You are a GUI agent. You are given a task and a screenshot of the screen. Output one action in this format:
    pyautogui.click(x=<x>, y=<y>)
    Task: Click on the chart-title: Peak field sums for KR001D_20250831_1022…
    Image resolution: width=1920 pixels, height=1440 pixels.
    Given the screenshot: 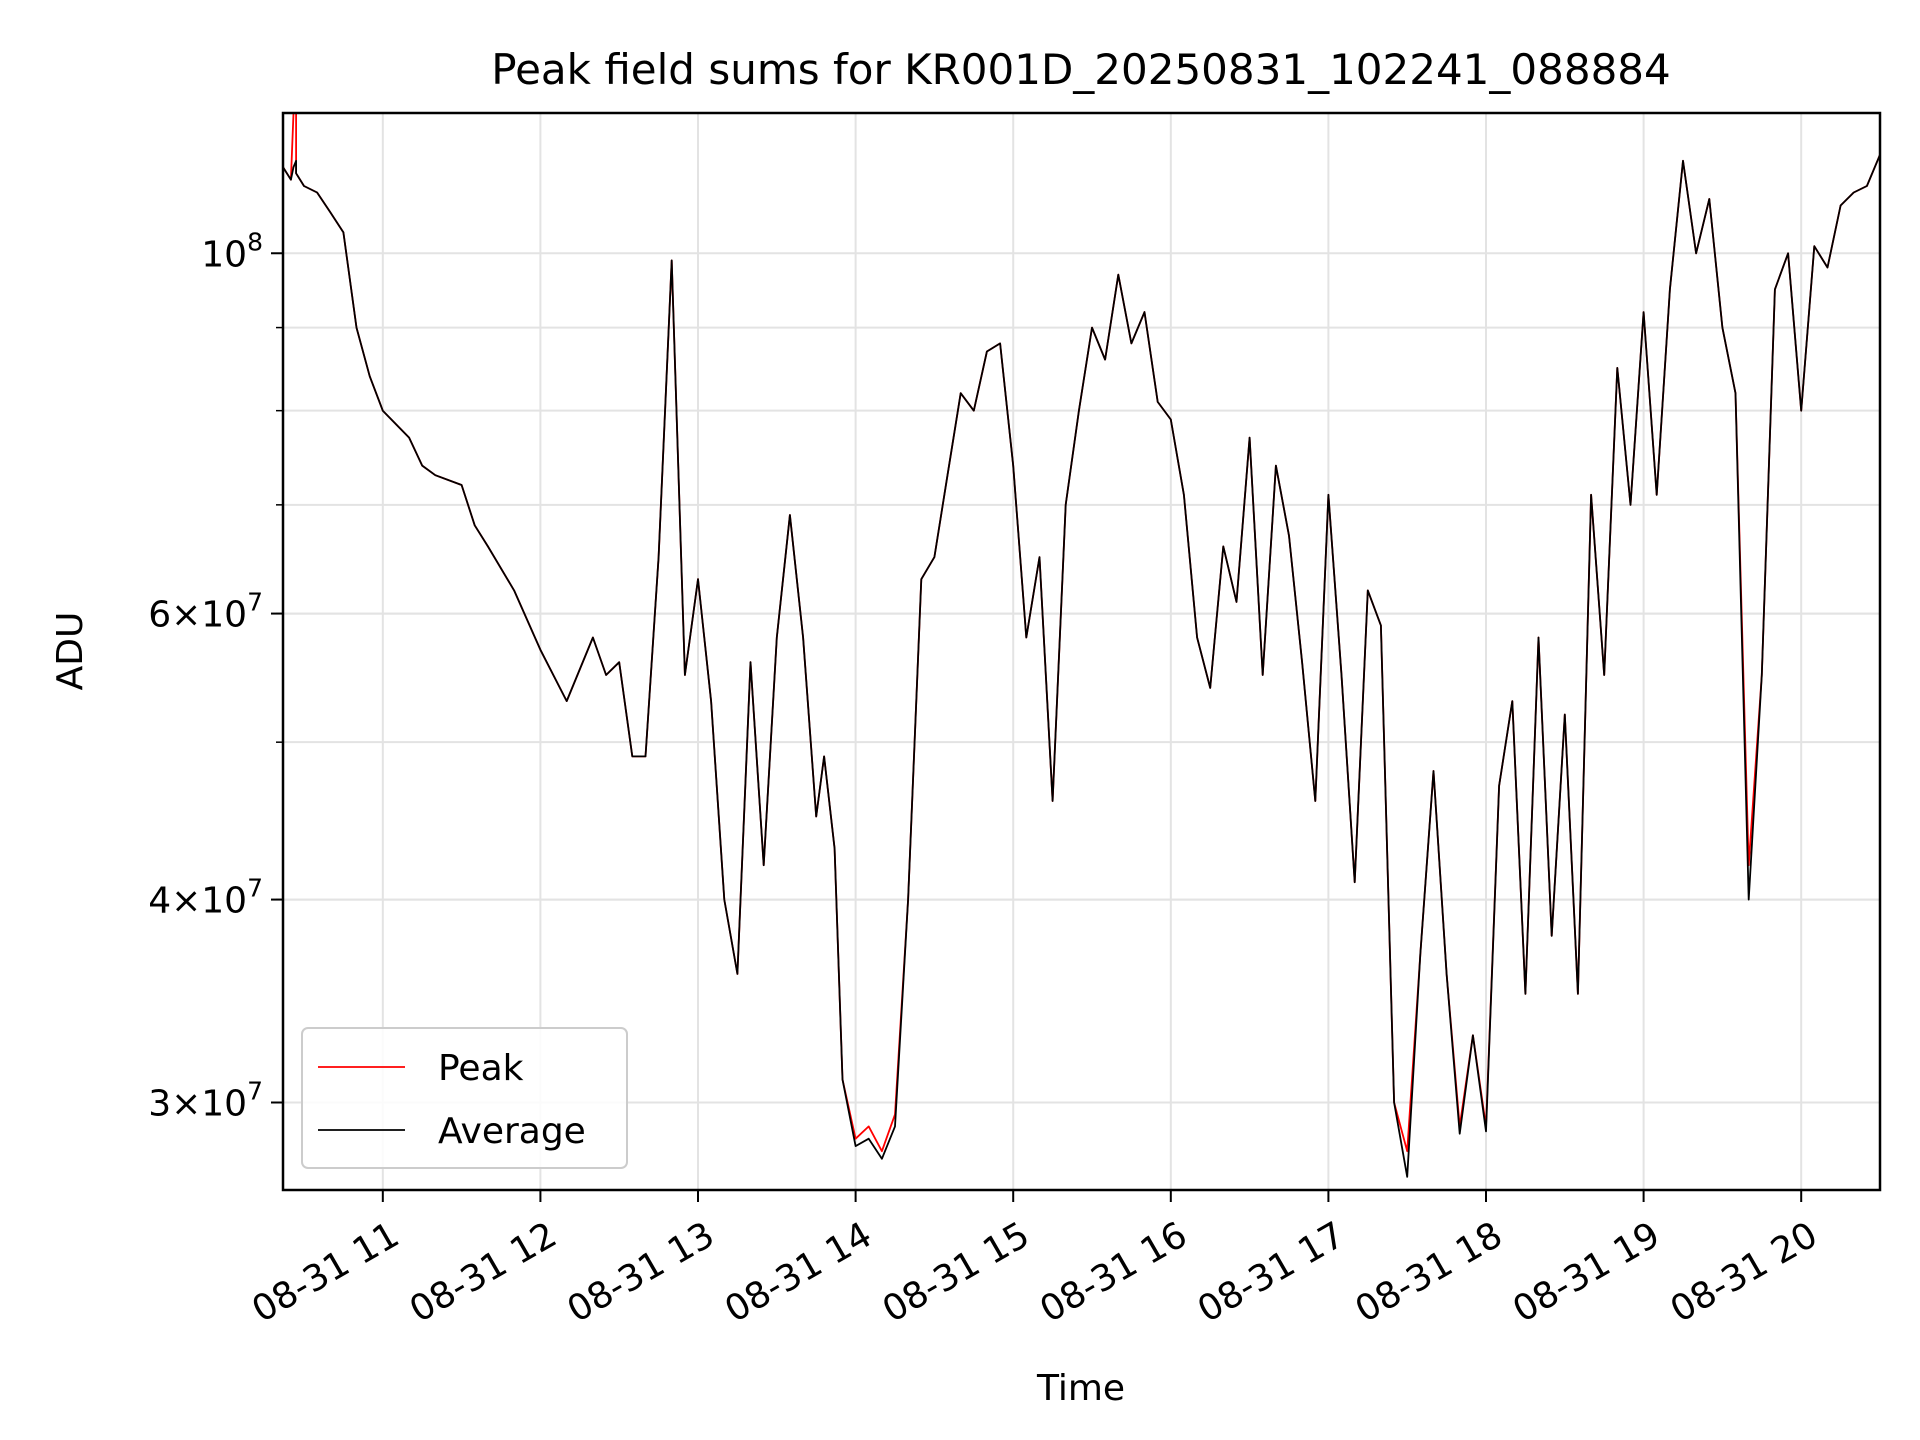 What is the action you would take?
    pyautogui.click(x=1080, y=69)
    